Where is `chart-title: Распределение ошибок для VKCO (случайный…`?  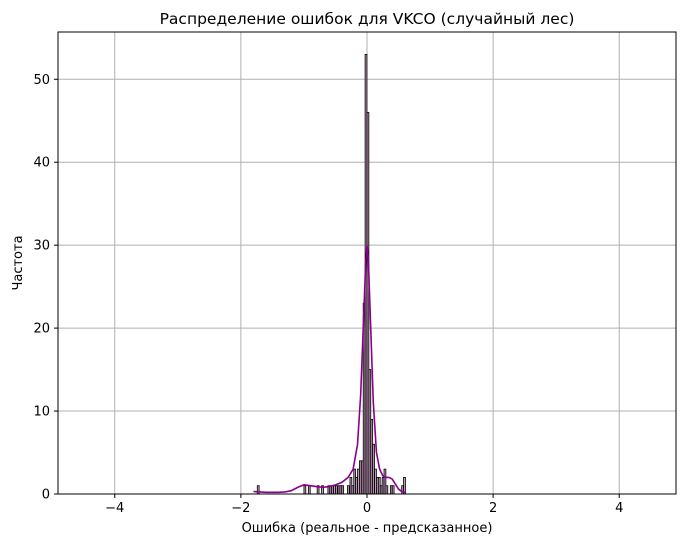 chart-title: Распределение ошибок для VKCO (случайный… is located at coordinates (367, 19).